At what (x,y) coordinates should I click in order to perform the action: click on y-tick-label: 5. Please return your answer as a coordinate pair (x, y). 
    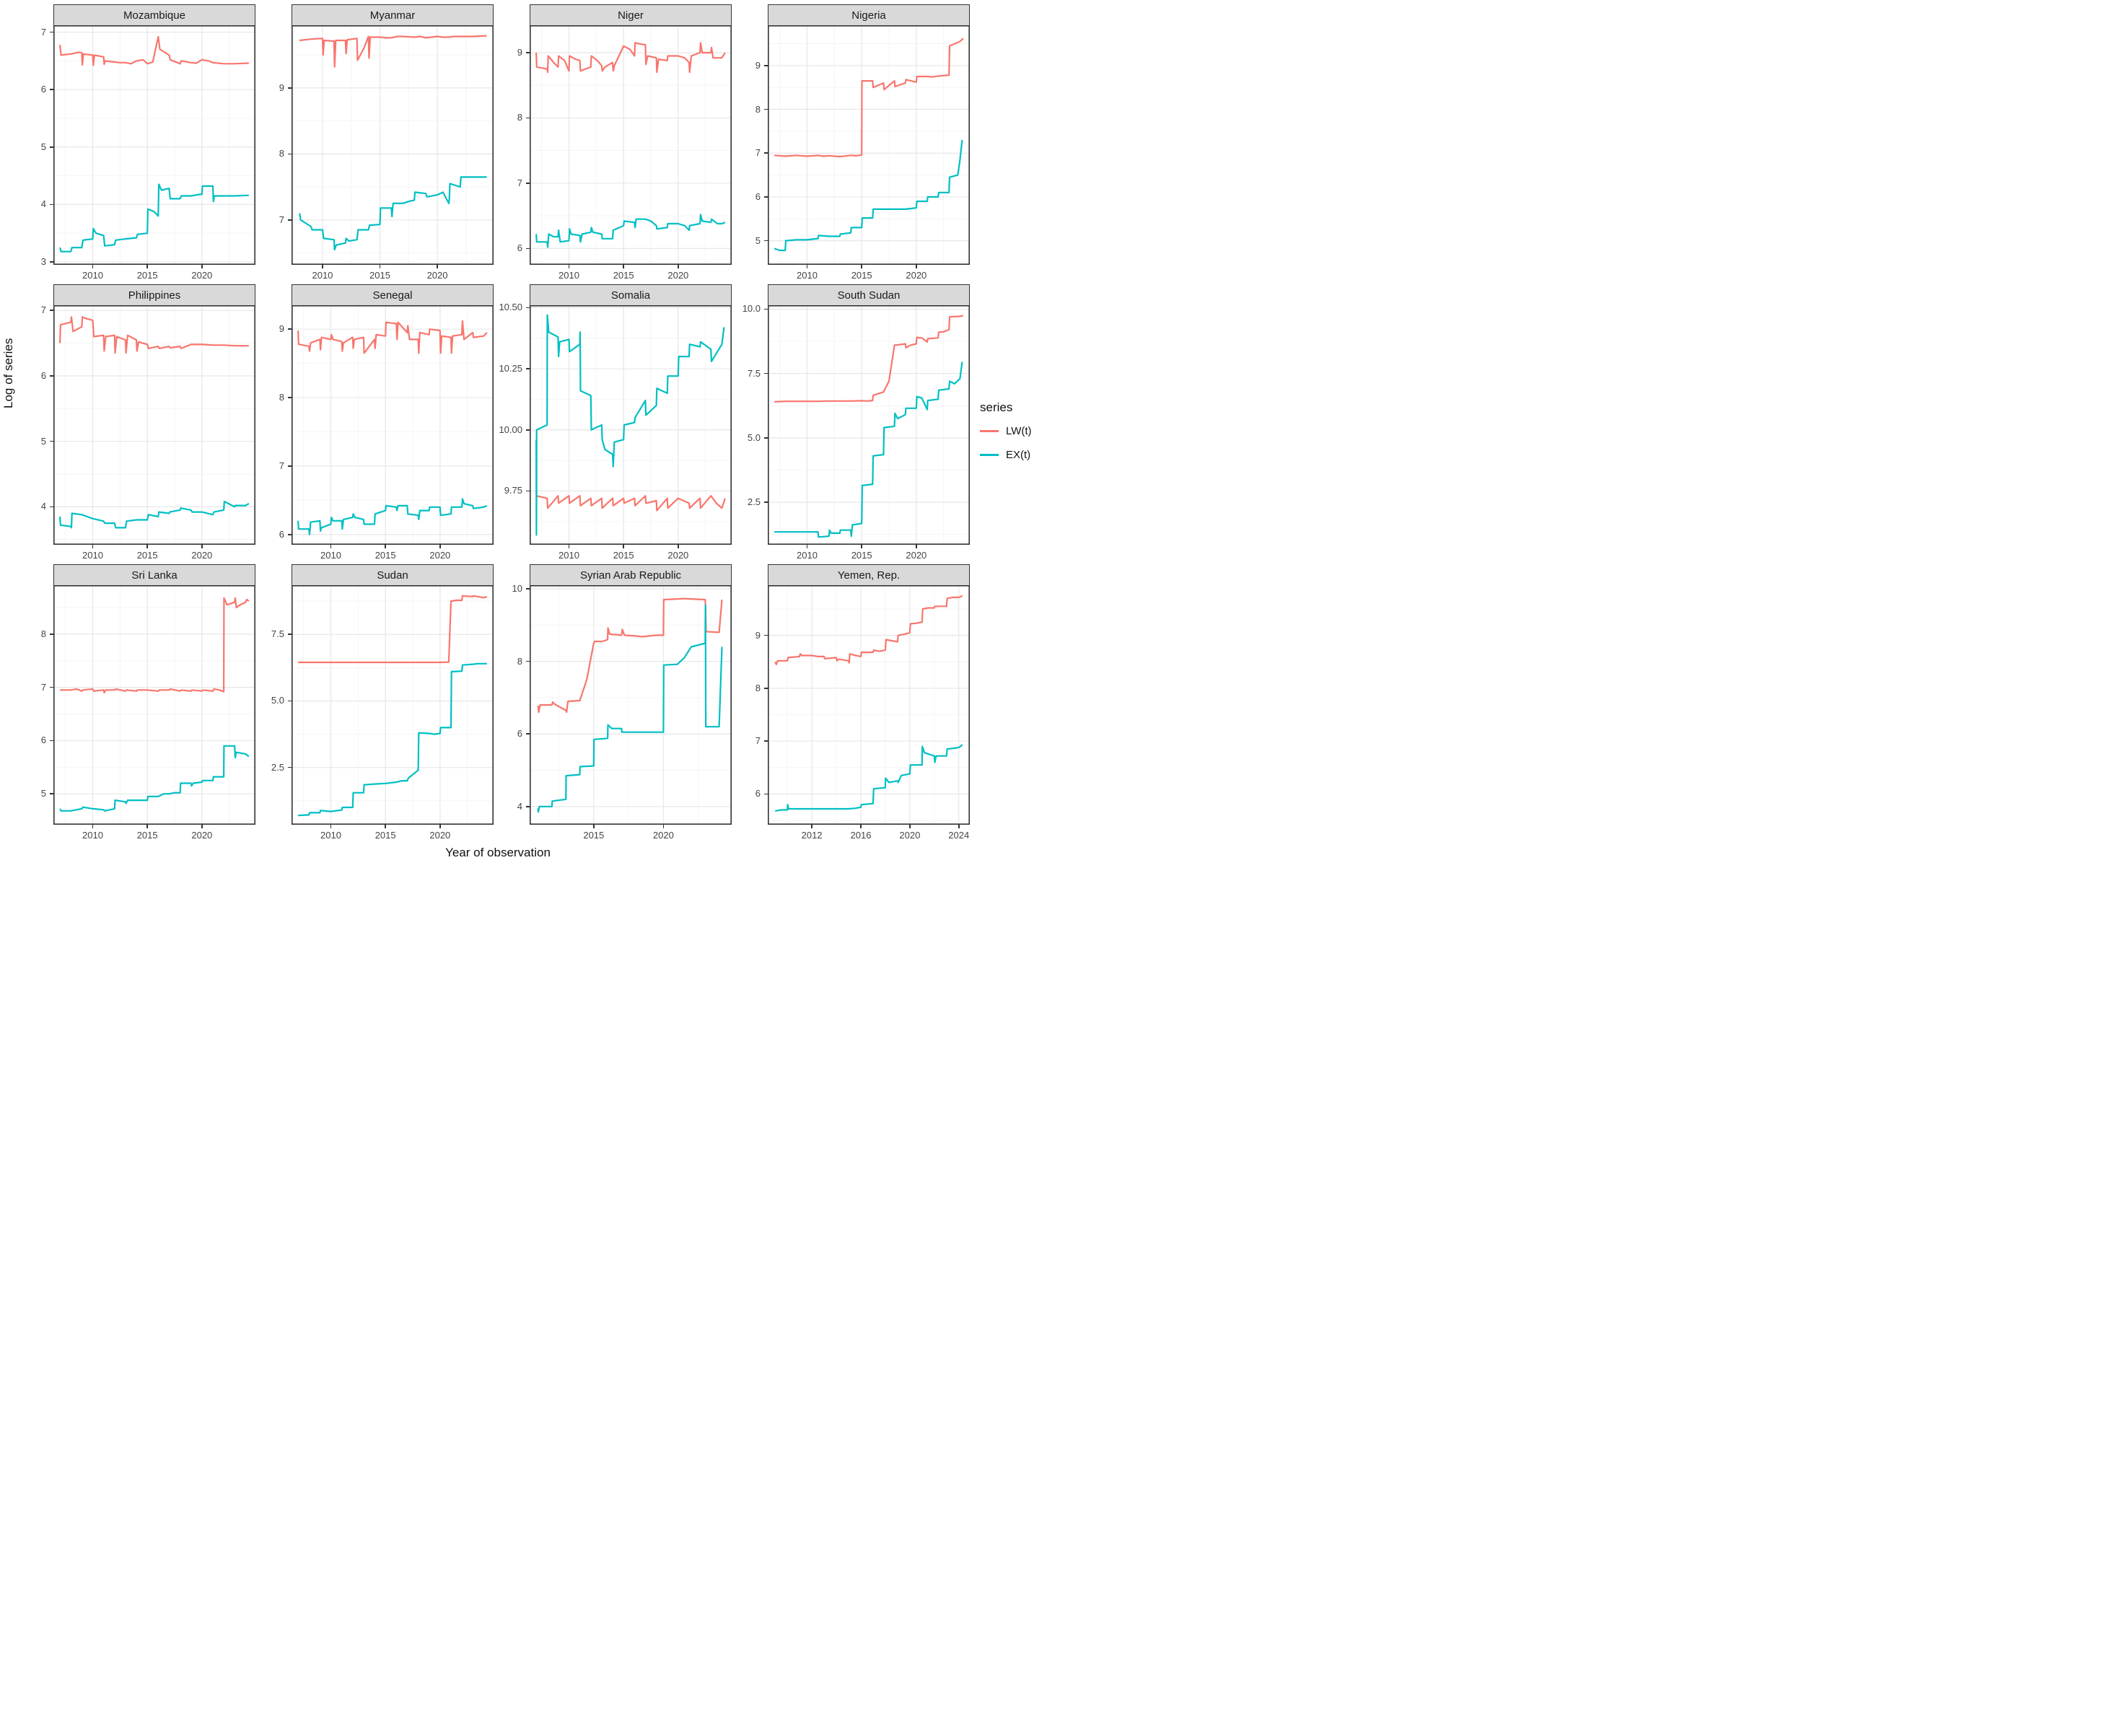
    Looking at the image, I should click on (43, 146).